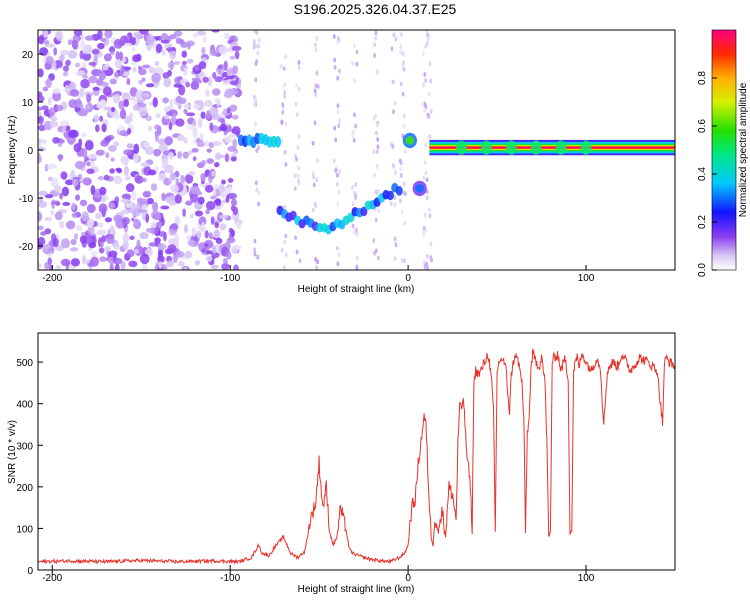 Image resolution: width=750 pixels, height=600 pixels. What do you see at coordinates (24, 405) in the screenshot?
I see `y-tick-label: 400` at bounding box center [24, 405].